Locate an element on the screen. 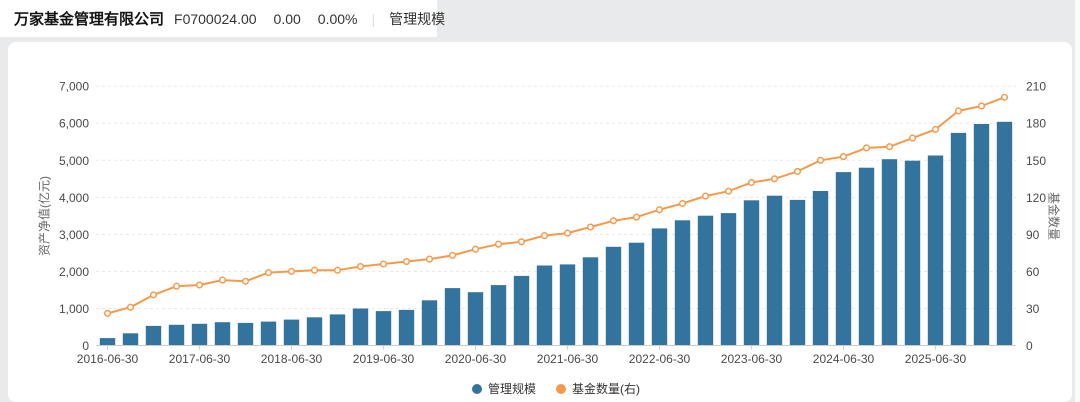  x-axis-tick-label: 2019-06-30 is located at coordinates (384, 359).